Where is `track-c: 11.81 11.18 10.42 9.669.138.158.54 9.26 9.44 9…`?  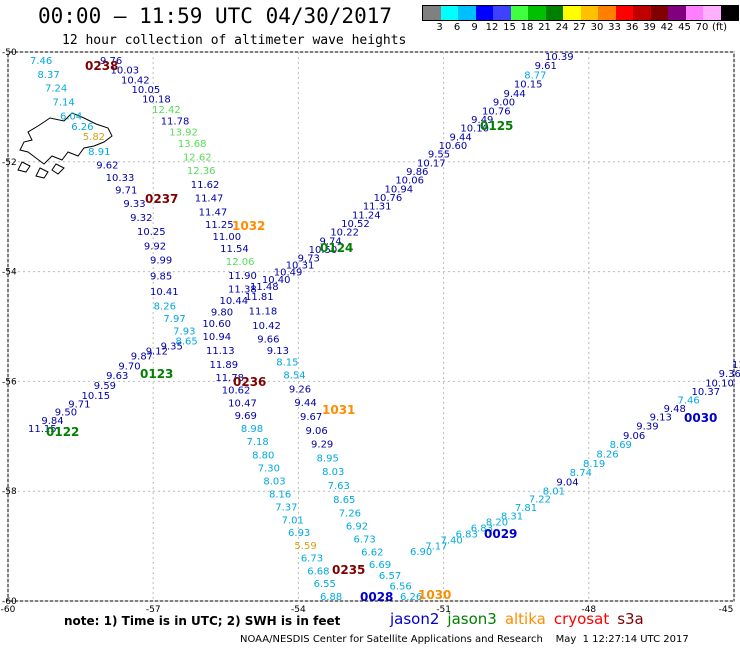 track-c: 11.81 11.18 10.42 9.669.138.158.54 9.26 9.44 9… is located at coordinates (333, 447).